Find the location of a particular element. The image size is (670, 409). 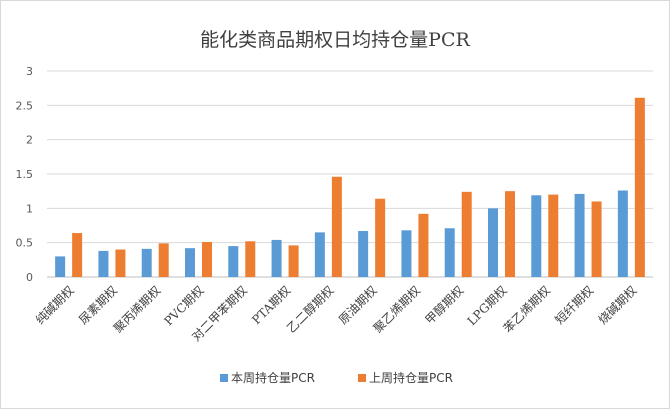

y-tick-label: 3 is located at coordinates (29, 71).